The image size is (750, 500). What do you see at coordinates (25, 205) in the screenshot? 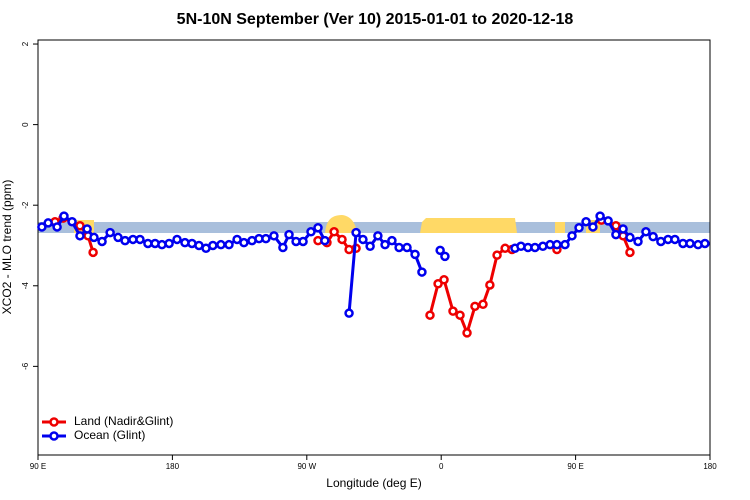
I see `y-tick-label: -2` at bounding box center [25, 205].